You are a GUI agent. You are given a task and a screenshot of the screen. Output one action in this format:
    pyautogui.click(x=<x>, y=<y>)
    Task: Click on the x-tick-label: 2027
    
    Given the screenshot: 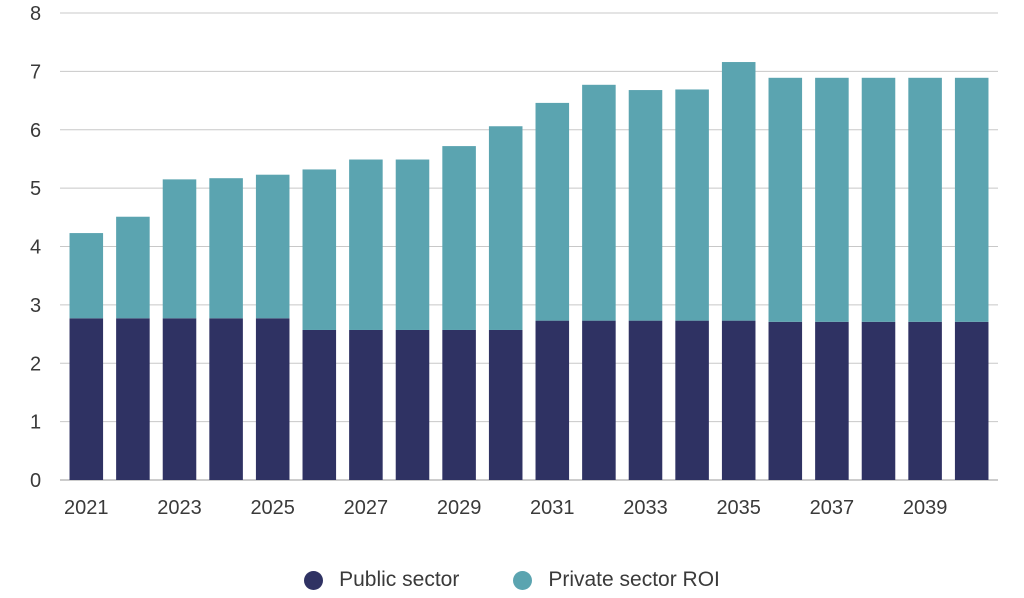 What is the action you would take?
    pyautogui.click(x=366, y=508)
    